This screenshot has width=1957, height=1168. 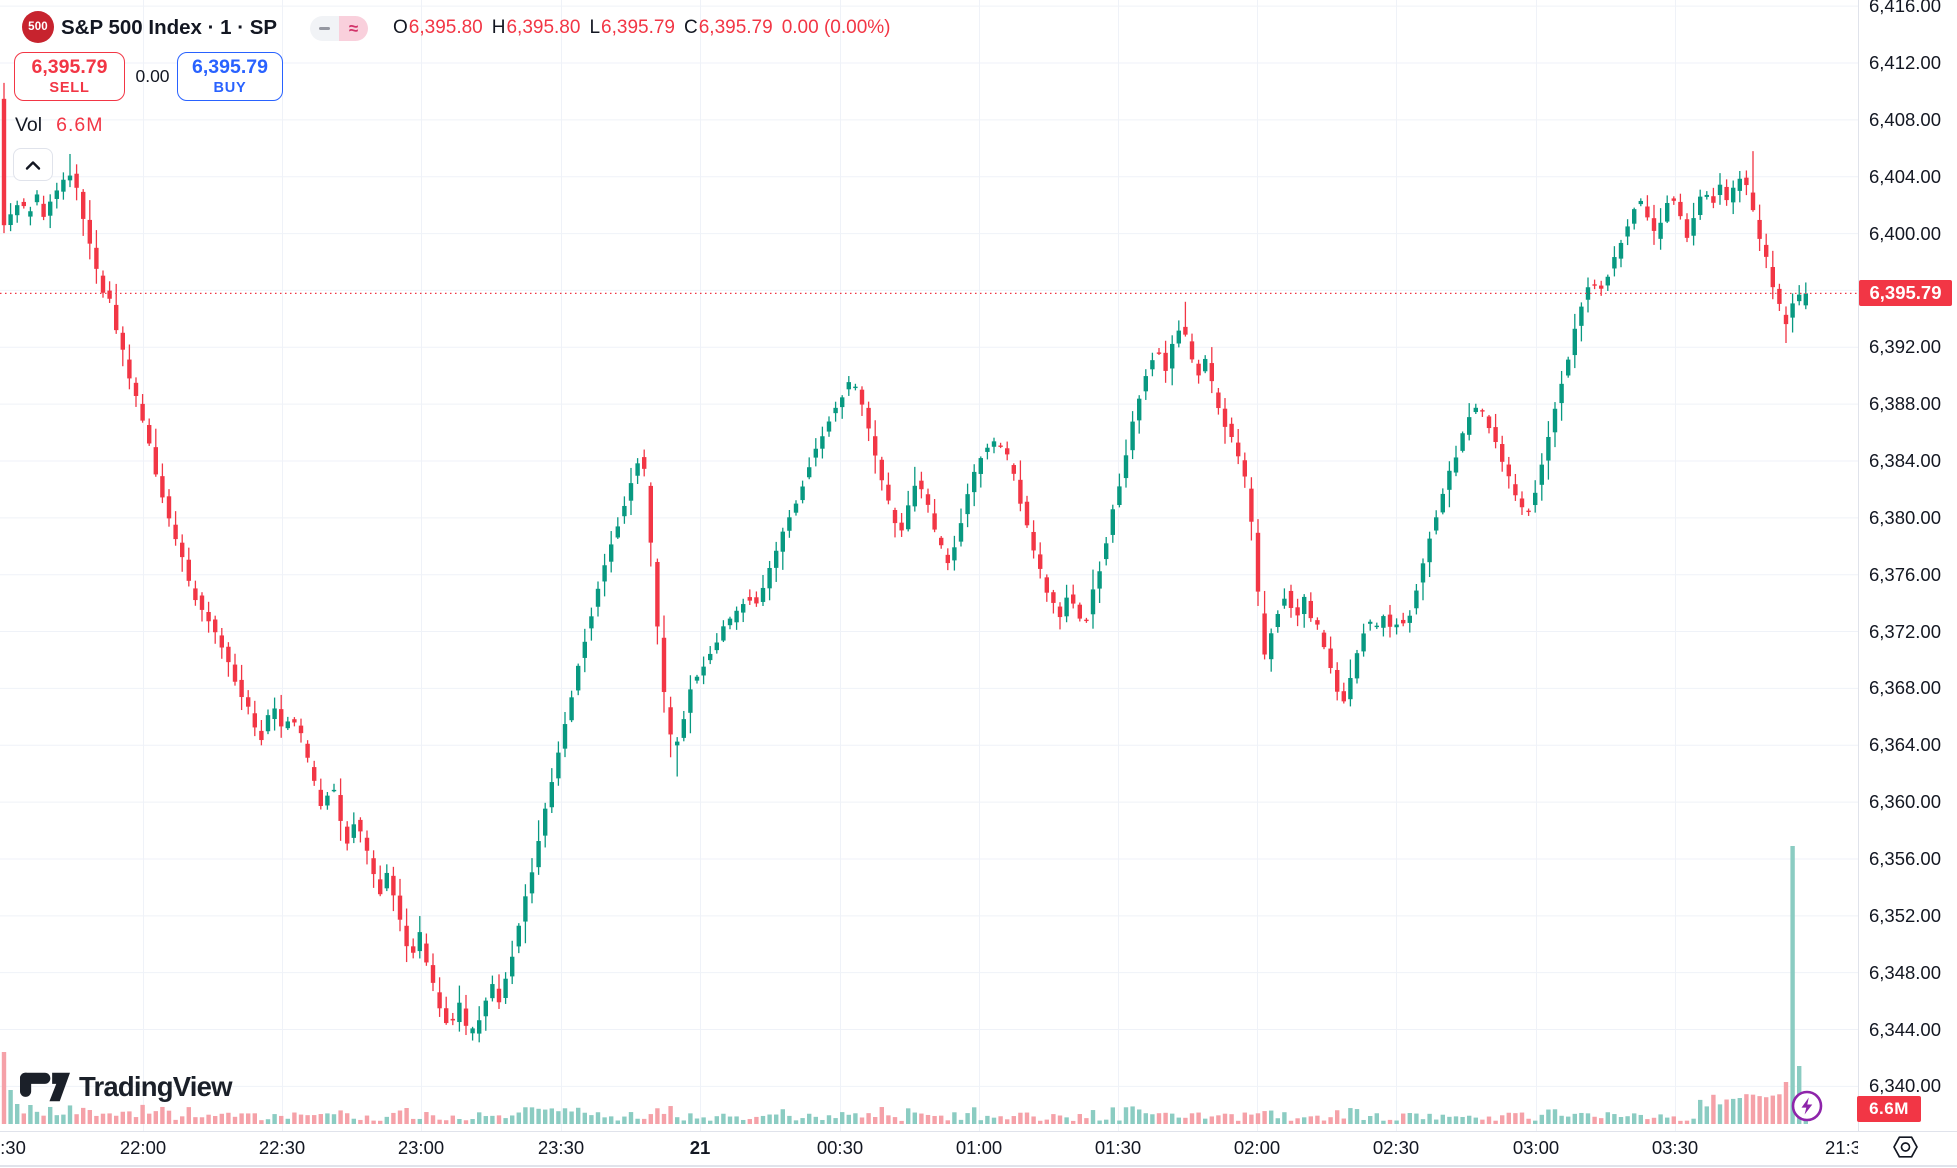 What do you see at coordinates (1807, 1108) in the screenshot?
I see `realtime-lightning-icon` at bounding box center [1807, 1108].